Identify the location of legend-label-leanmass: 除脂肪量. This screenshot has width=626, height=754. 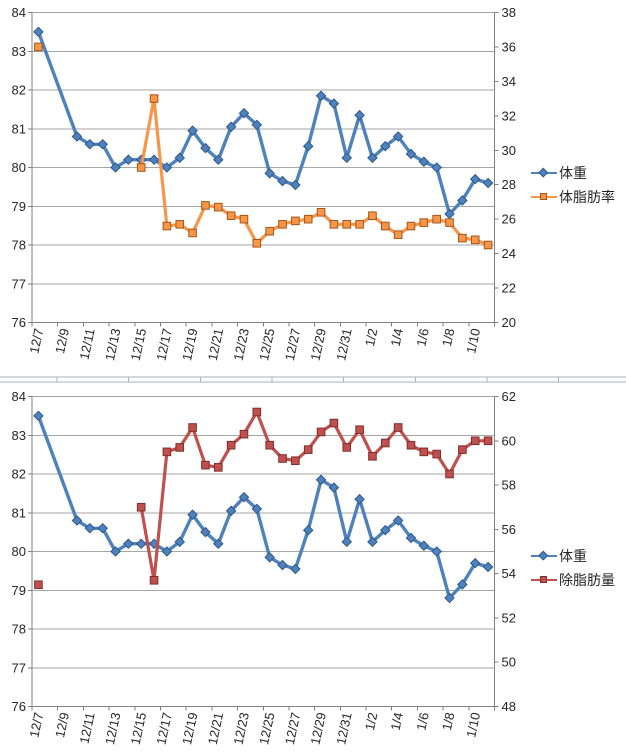
(587, 579).